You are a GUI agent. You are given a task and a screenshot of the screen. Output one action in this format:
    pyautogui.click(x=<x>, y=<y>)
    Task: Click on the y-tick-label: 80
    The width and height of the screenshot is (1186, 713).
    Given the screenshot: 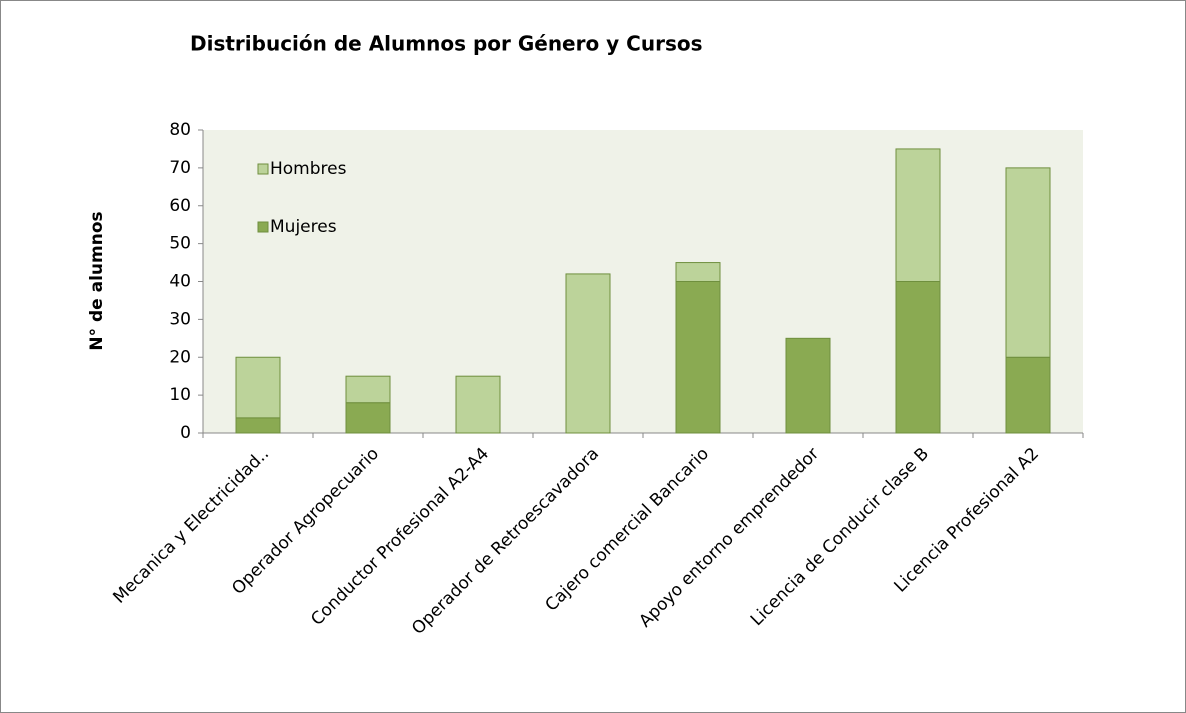 What is the action you would take?
    pyautogui.click(x=180, y=130)
    